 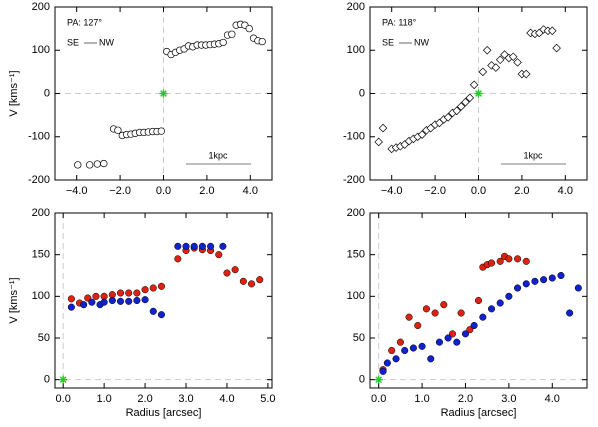 I want to click on x-axis-label: Radius [arcsec], so click(x=164, y=413).